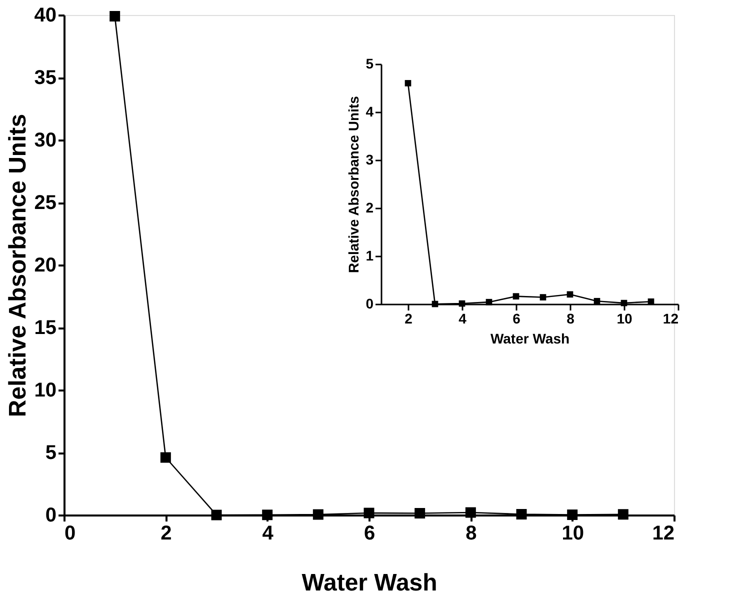 Image resolution: width=737 pixels, height=611 pixels. I want to click on y-tick-label: 4, so click(370, 112).